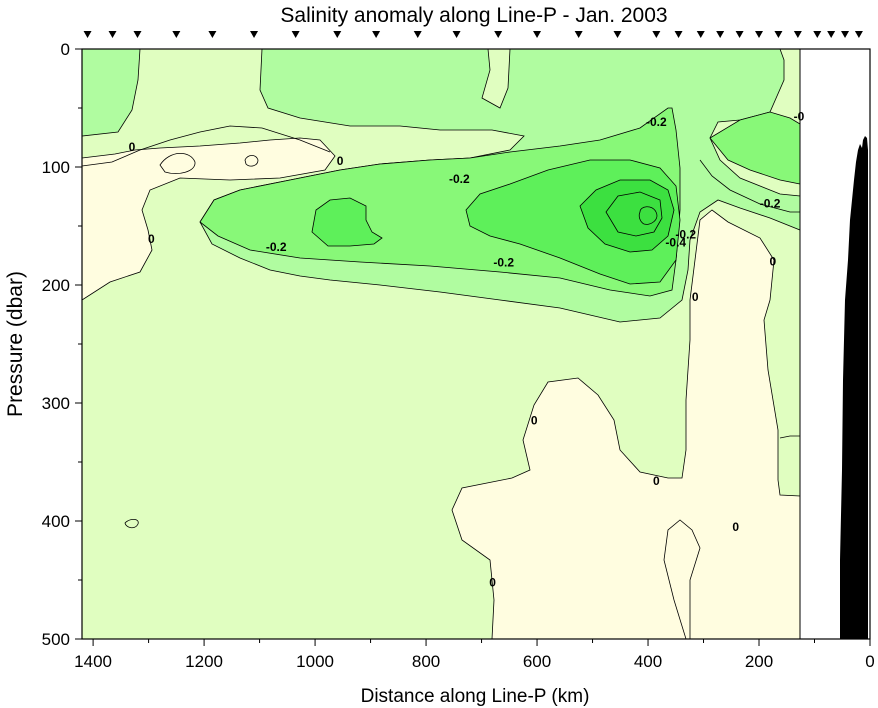  What do you see at coordinates (177, 163) in the screenshot?
I see `contour-line-left-bubble` at bounding box center [177, 163].